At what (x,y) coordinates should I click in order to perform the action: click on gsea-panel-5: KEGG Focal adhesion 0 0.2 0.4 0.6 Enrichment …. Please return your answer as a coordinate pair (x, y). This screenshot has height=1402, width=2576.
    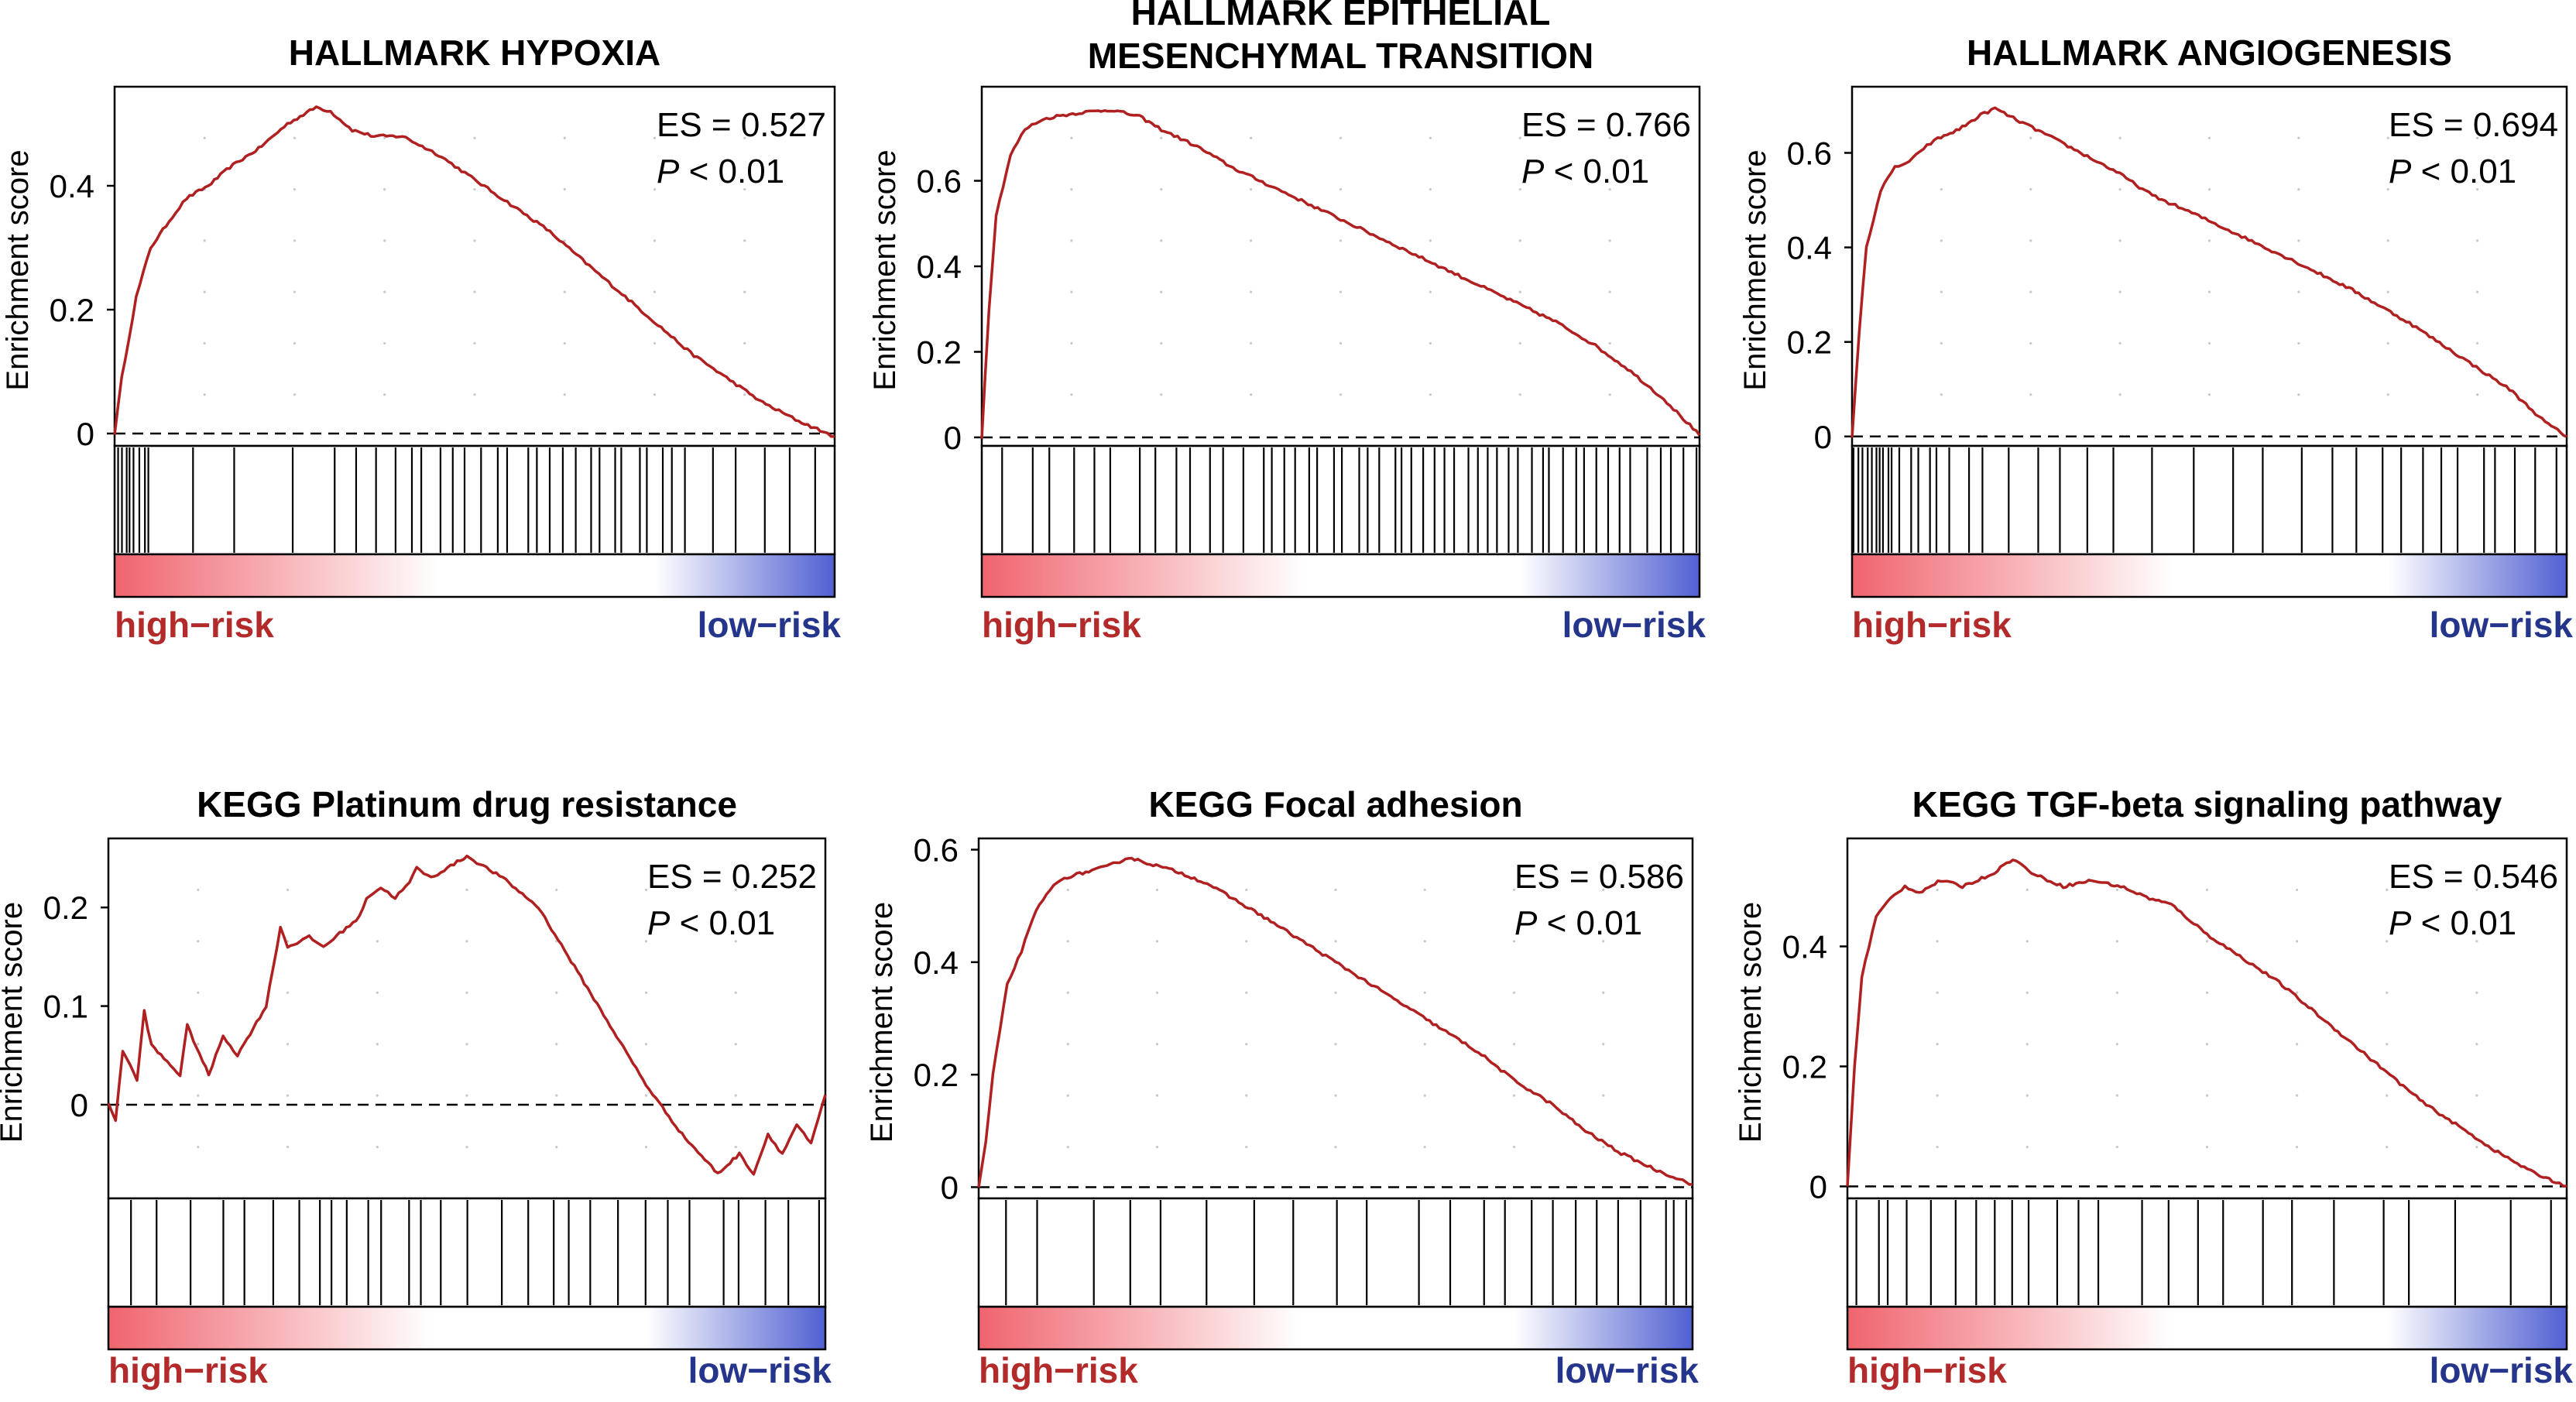
    Looking at the image, I should click on (1282, 1087).